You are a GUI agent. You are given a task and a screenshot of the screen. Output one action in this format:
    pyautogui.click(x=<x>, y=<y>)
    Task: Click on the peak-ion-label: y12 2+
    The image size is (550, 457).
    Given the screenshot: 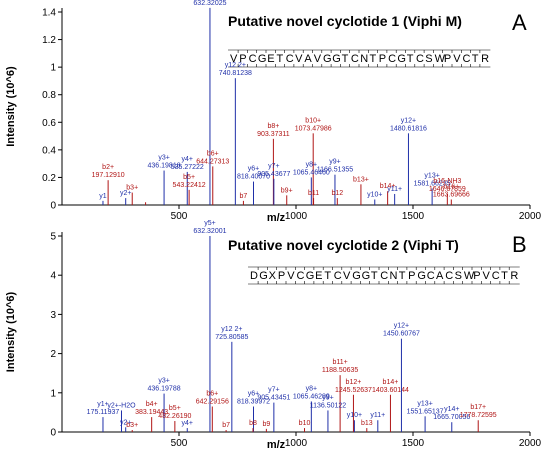 What is the action you would take?
    pyautogui.click(x=231, y=329)
    